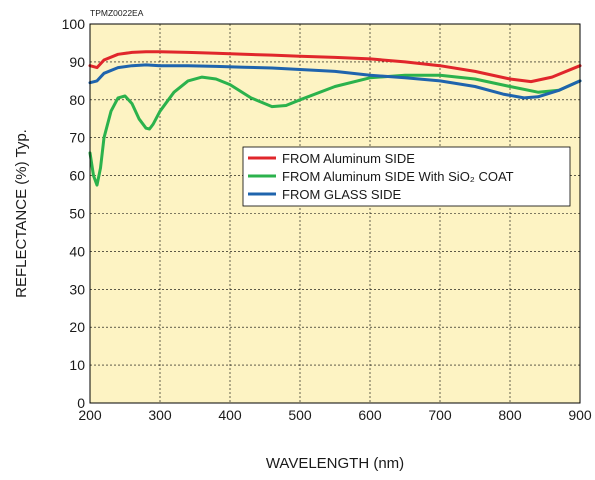 The image size is (595, 480). I want to click on x-tick-label: 300, so click(160, 415).